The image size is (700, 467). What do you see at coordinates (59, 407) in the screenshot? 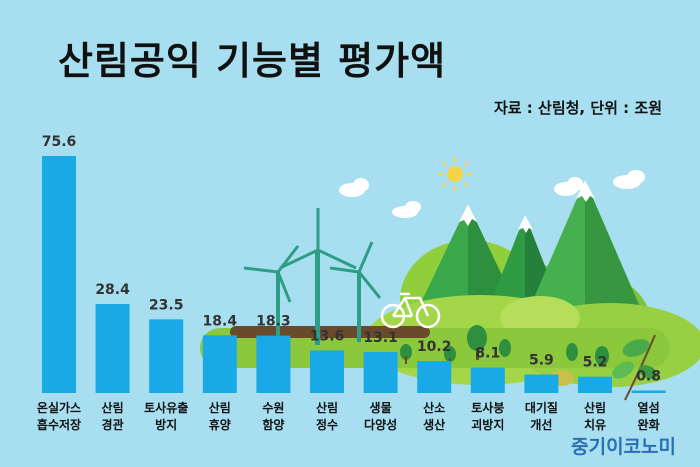
I see `category-label: 온실가스` at bounding box center [59, 407].